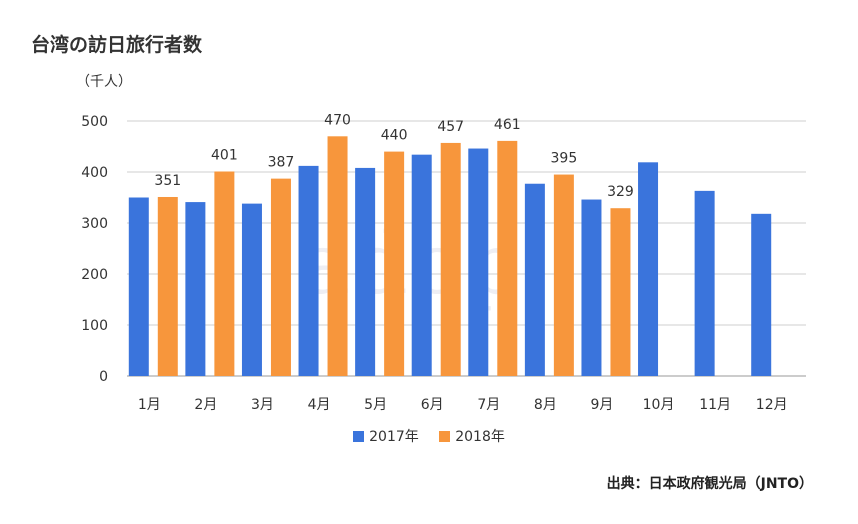  Describe the element at coordinates (94, 326) in the screenshot. I see `y-tick-label: 100` at that location.